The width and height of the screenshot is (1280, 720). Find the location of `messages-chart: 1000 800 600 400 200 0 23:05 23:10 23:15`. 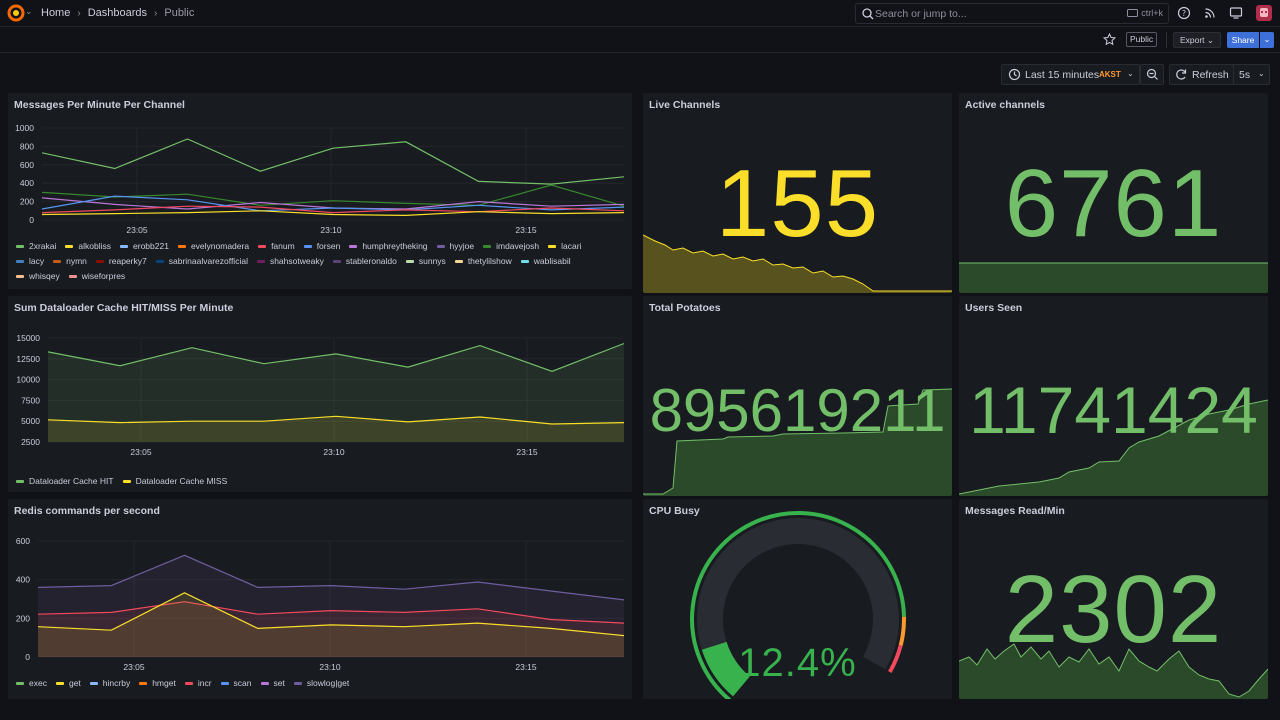

messages-chart: 1000 800 600 400 200 0 23:05 23:10 23:15 is located at coordinates (320, 179).